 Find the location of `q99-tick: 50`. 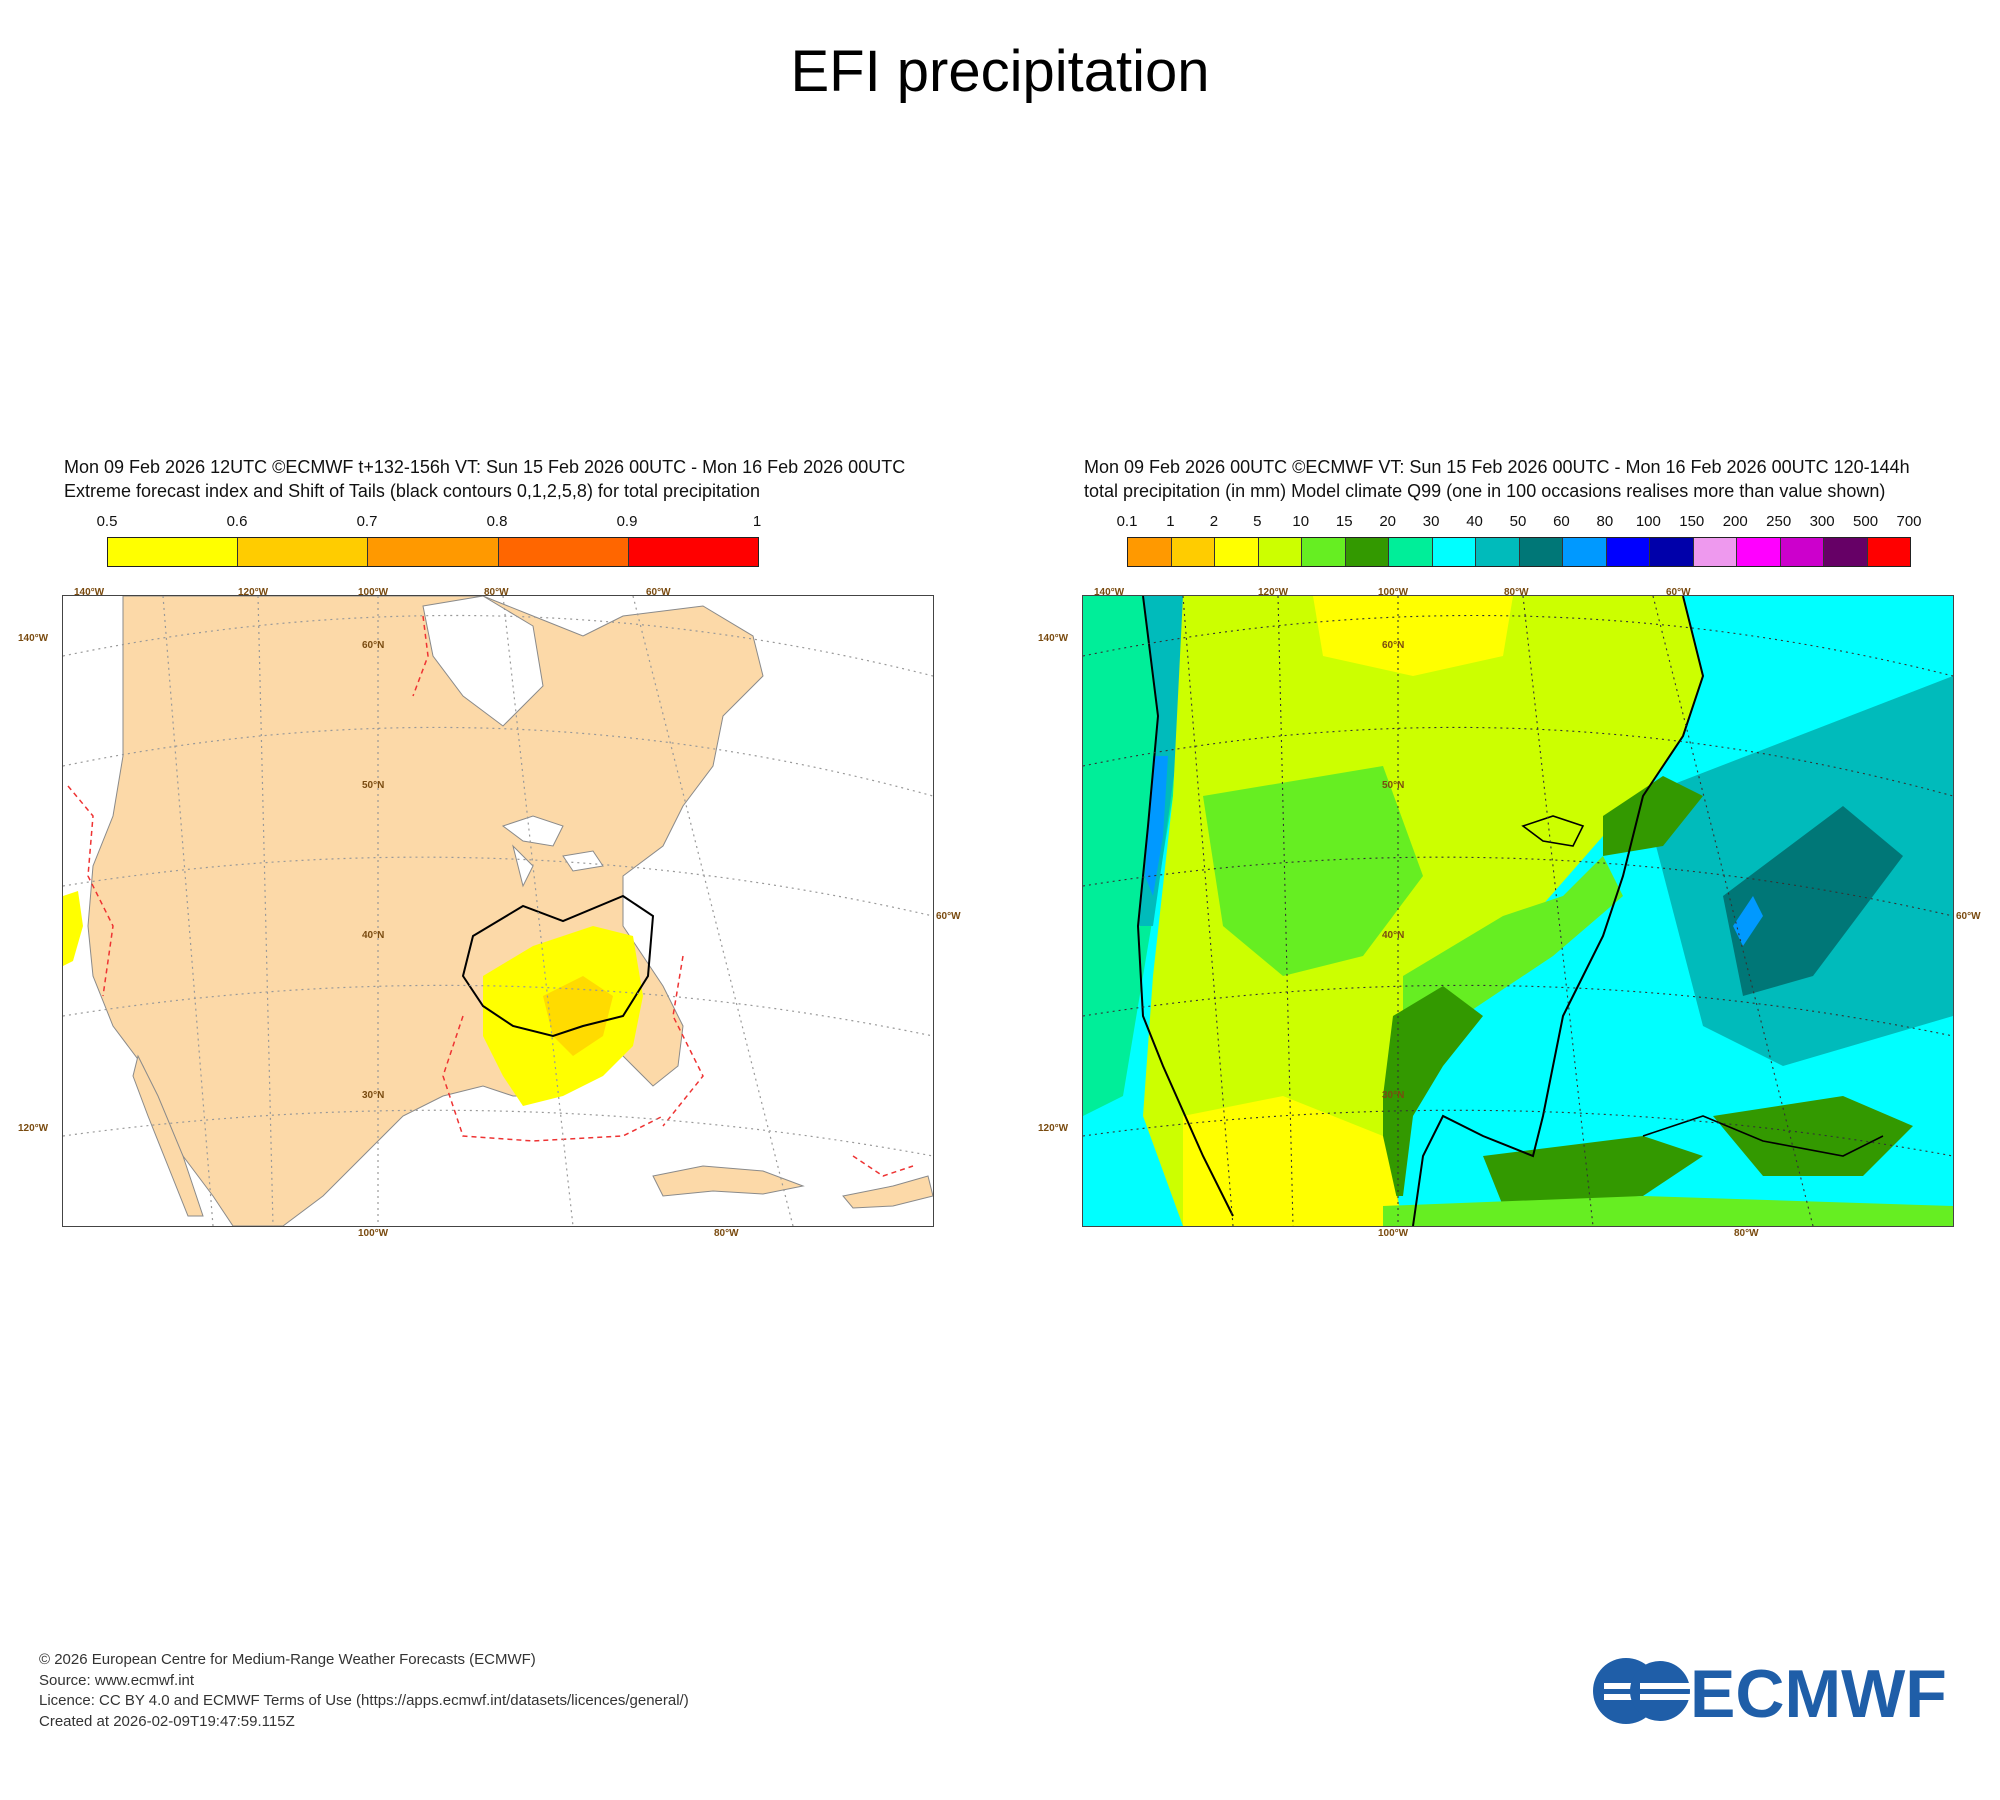

q99-tick: 50 is located at coordinates (1518, 521).